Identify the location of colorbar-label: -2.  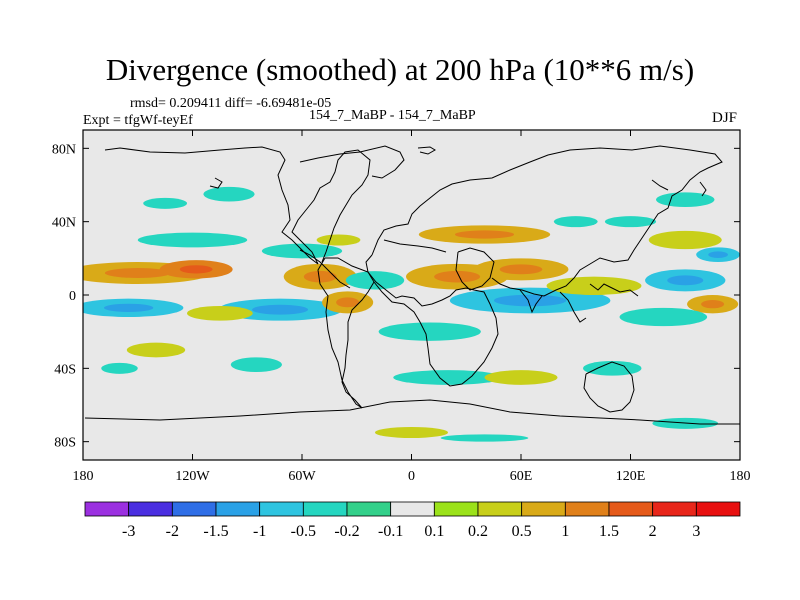
(172, 531).